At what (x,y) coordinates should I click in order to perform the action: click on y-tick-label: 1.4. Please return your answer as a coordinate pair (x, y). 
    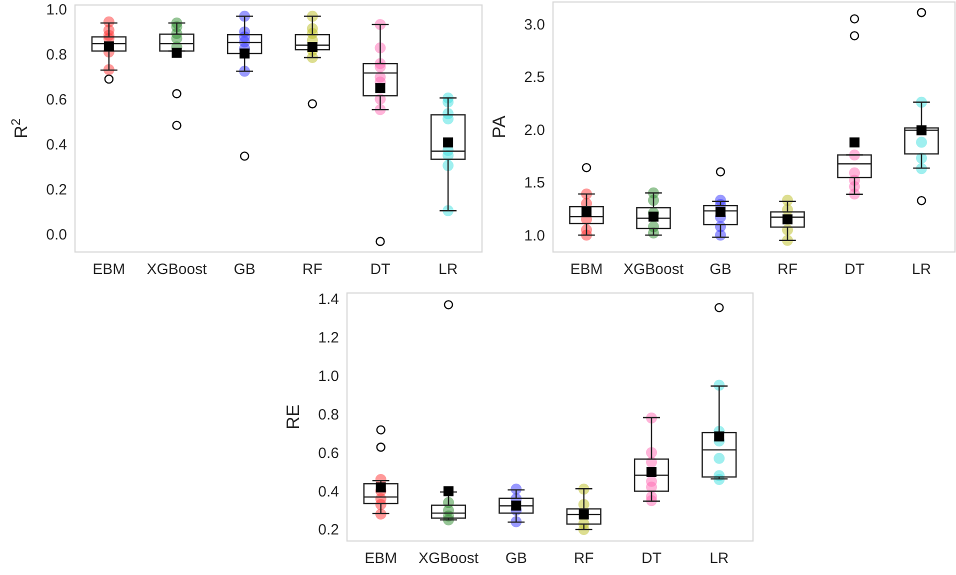
    Looking at the image, I should click on (328, 299).